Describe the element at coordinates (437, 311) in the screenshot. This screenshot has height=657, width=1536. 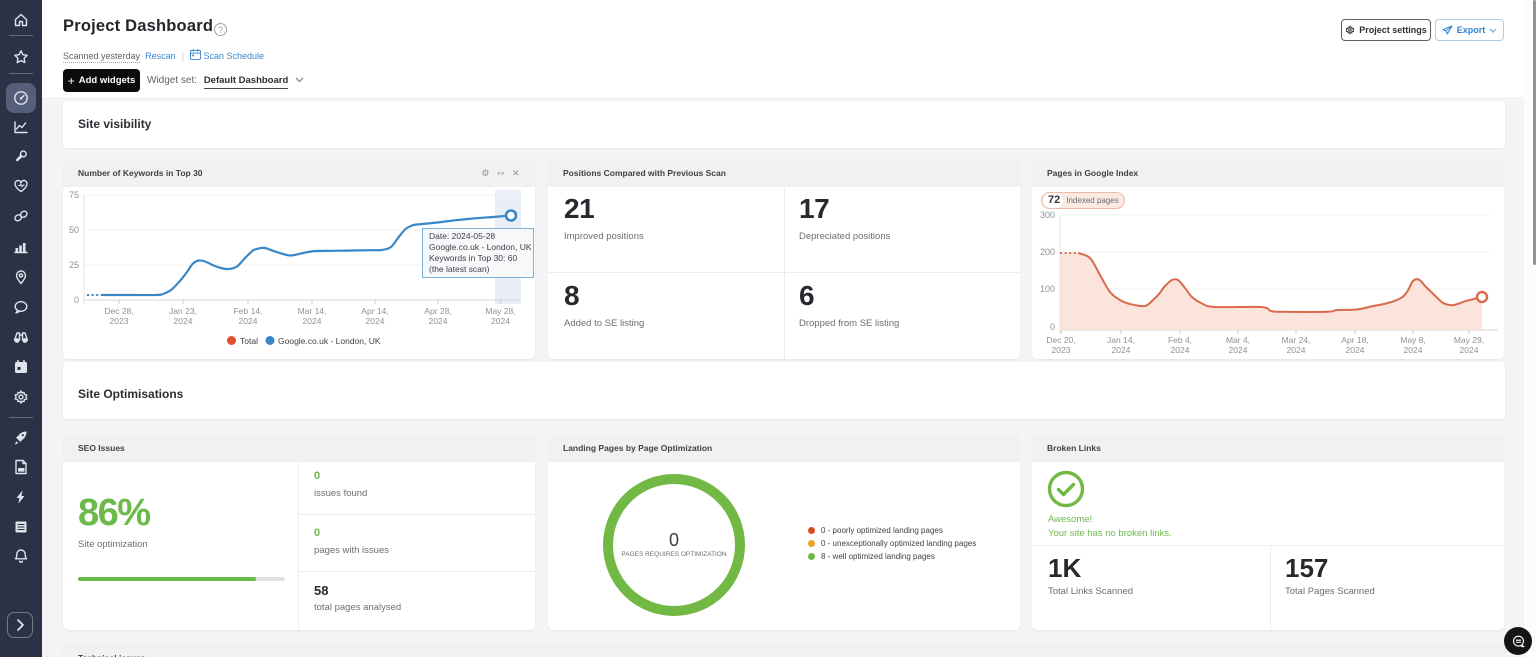
I see `svg-text: Apr 28,` at that location.